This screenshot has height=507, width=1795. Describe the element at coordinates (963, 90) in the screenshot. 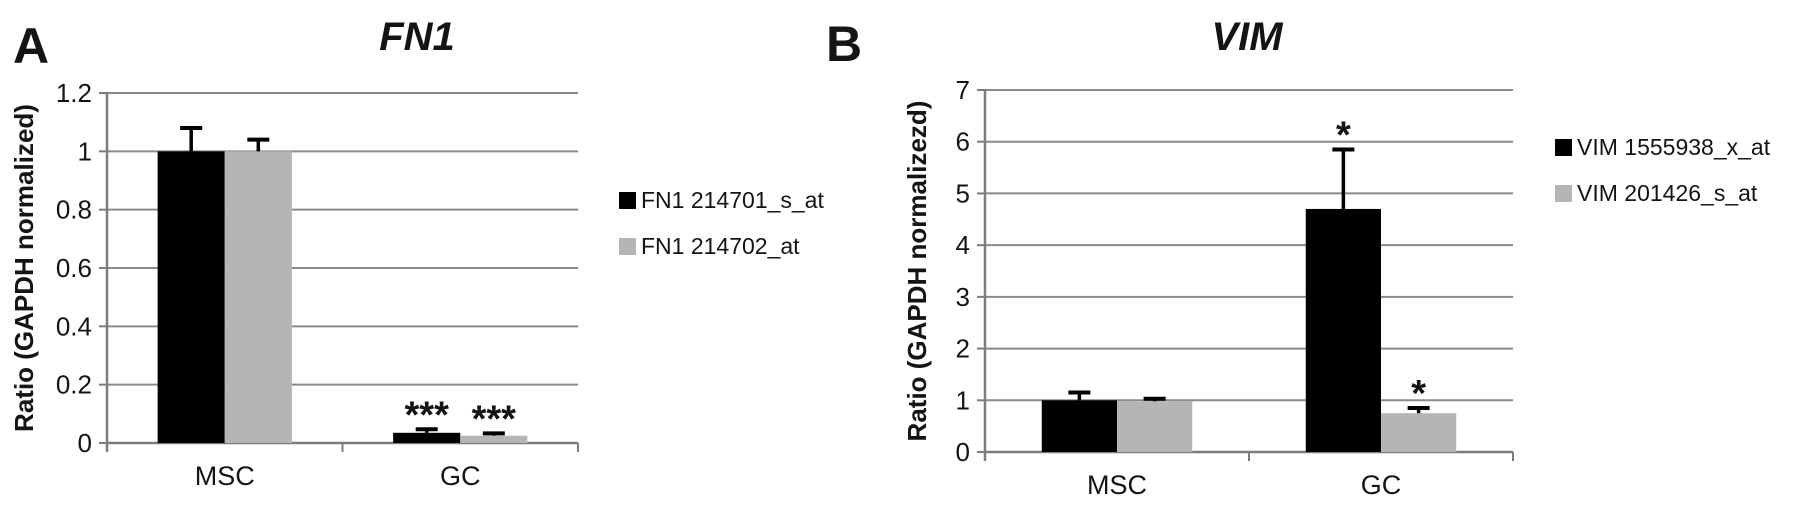

I see `ytick-label: 7` at that location.